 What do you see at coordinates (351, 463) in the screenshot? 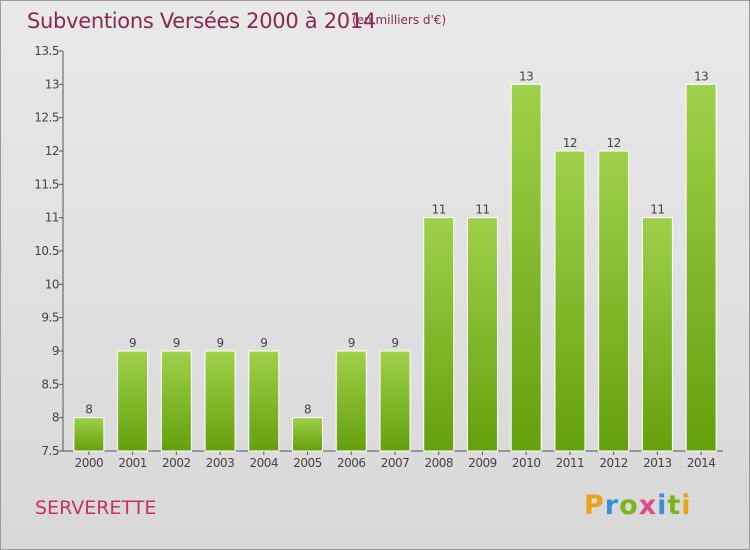
I see `x-tick-label: 2006` at bounding box center [351, 463].